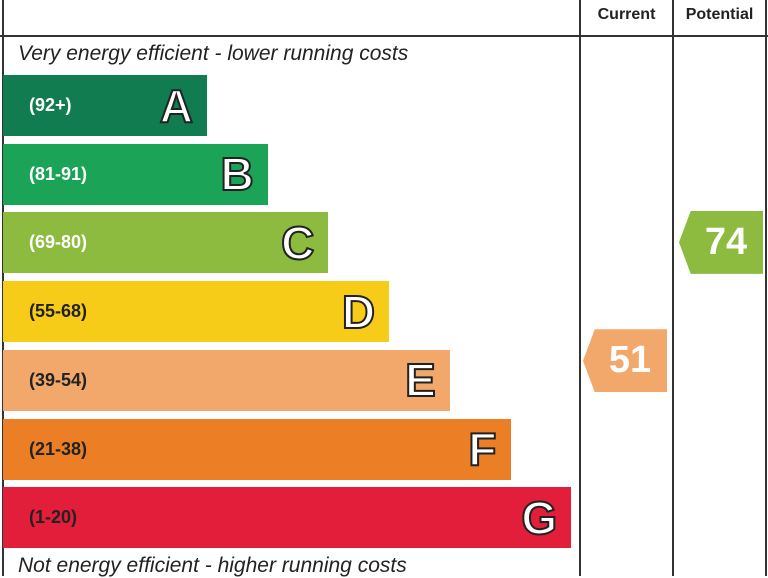  What do you see at coordinates (719, 14) in the screenshot?
I see `potential-column-header: Potential` at bounding box center [719, 14].